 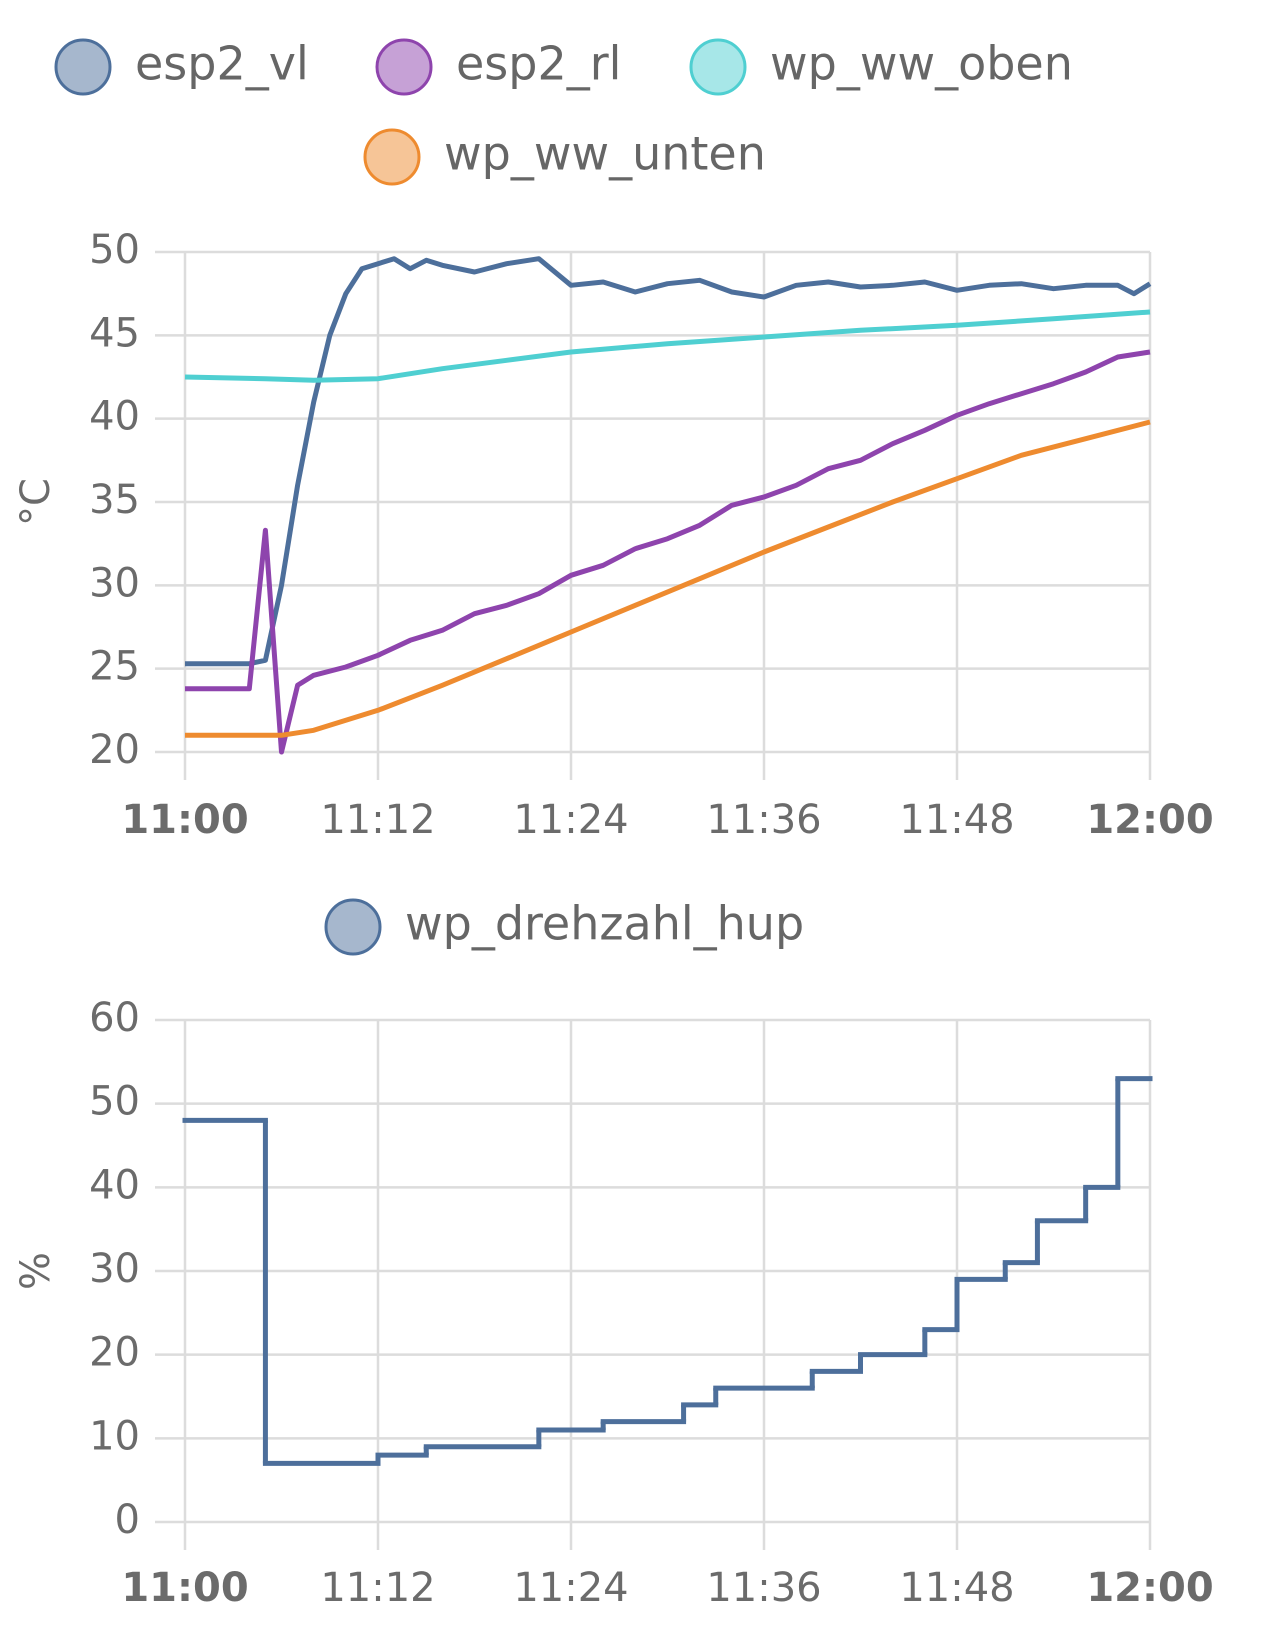 I want to click on y-tick-label: 45, so click(x=114, y=333).